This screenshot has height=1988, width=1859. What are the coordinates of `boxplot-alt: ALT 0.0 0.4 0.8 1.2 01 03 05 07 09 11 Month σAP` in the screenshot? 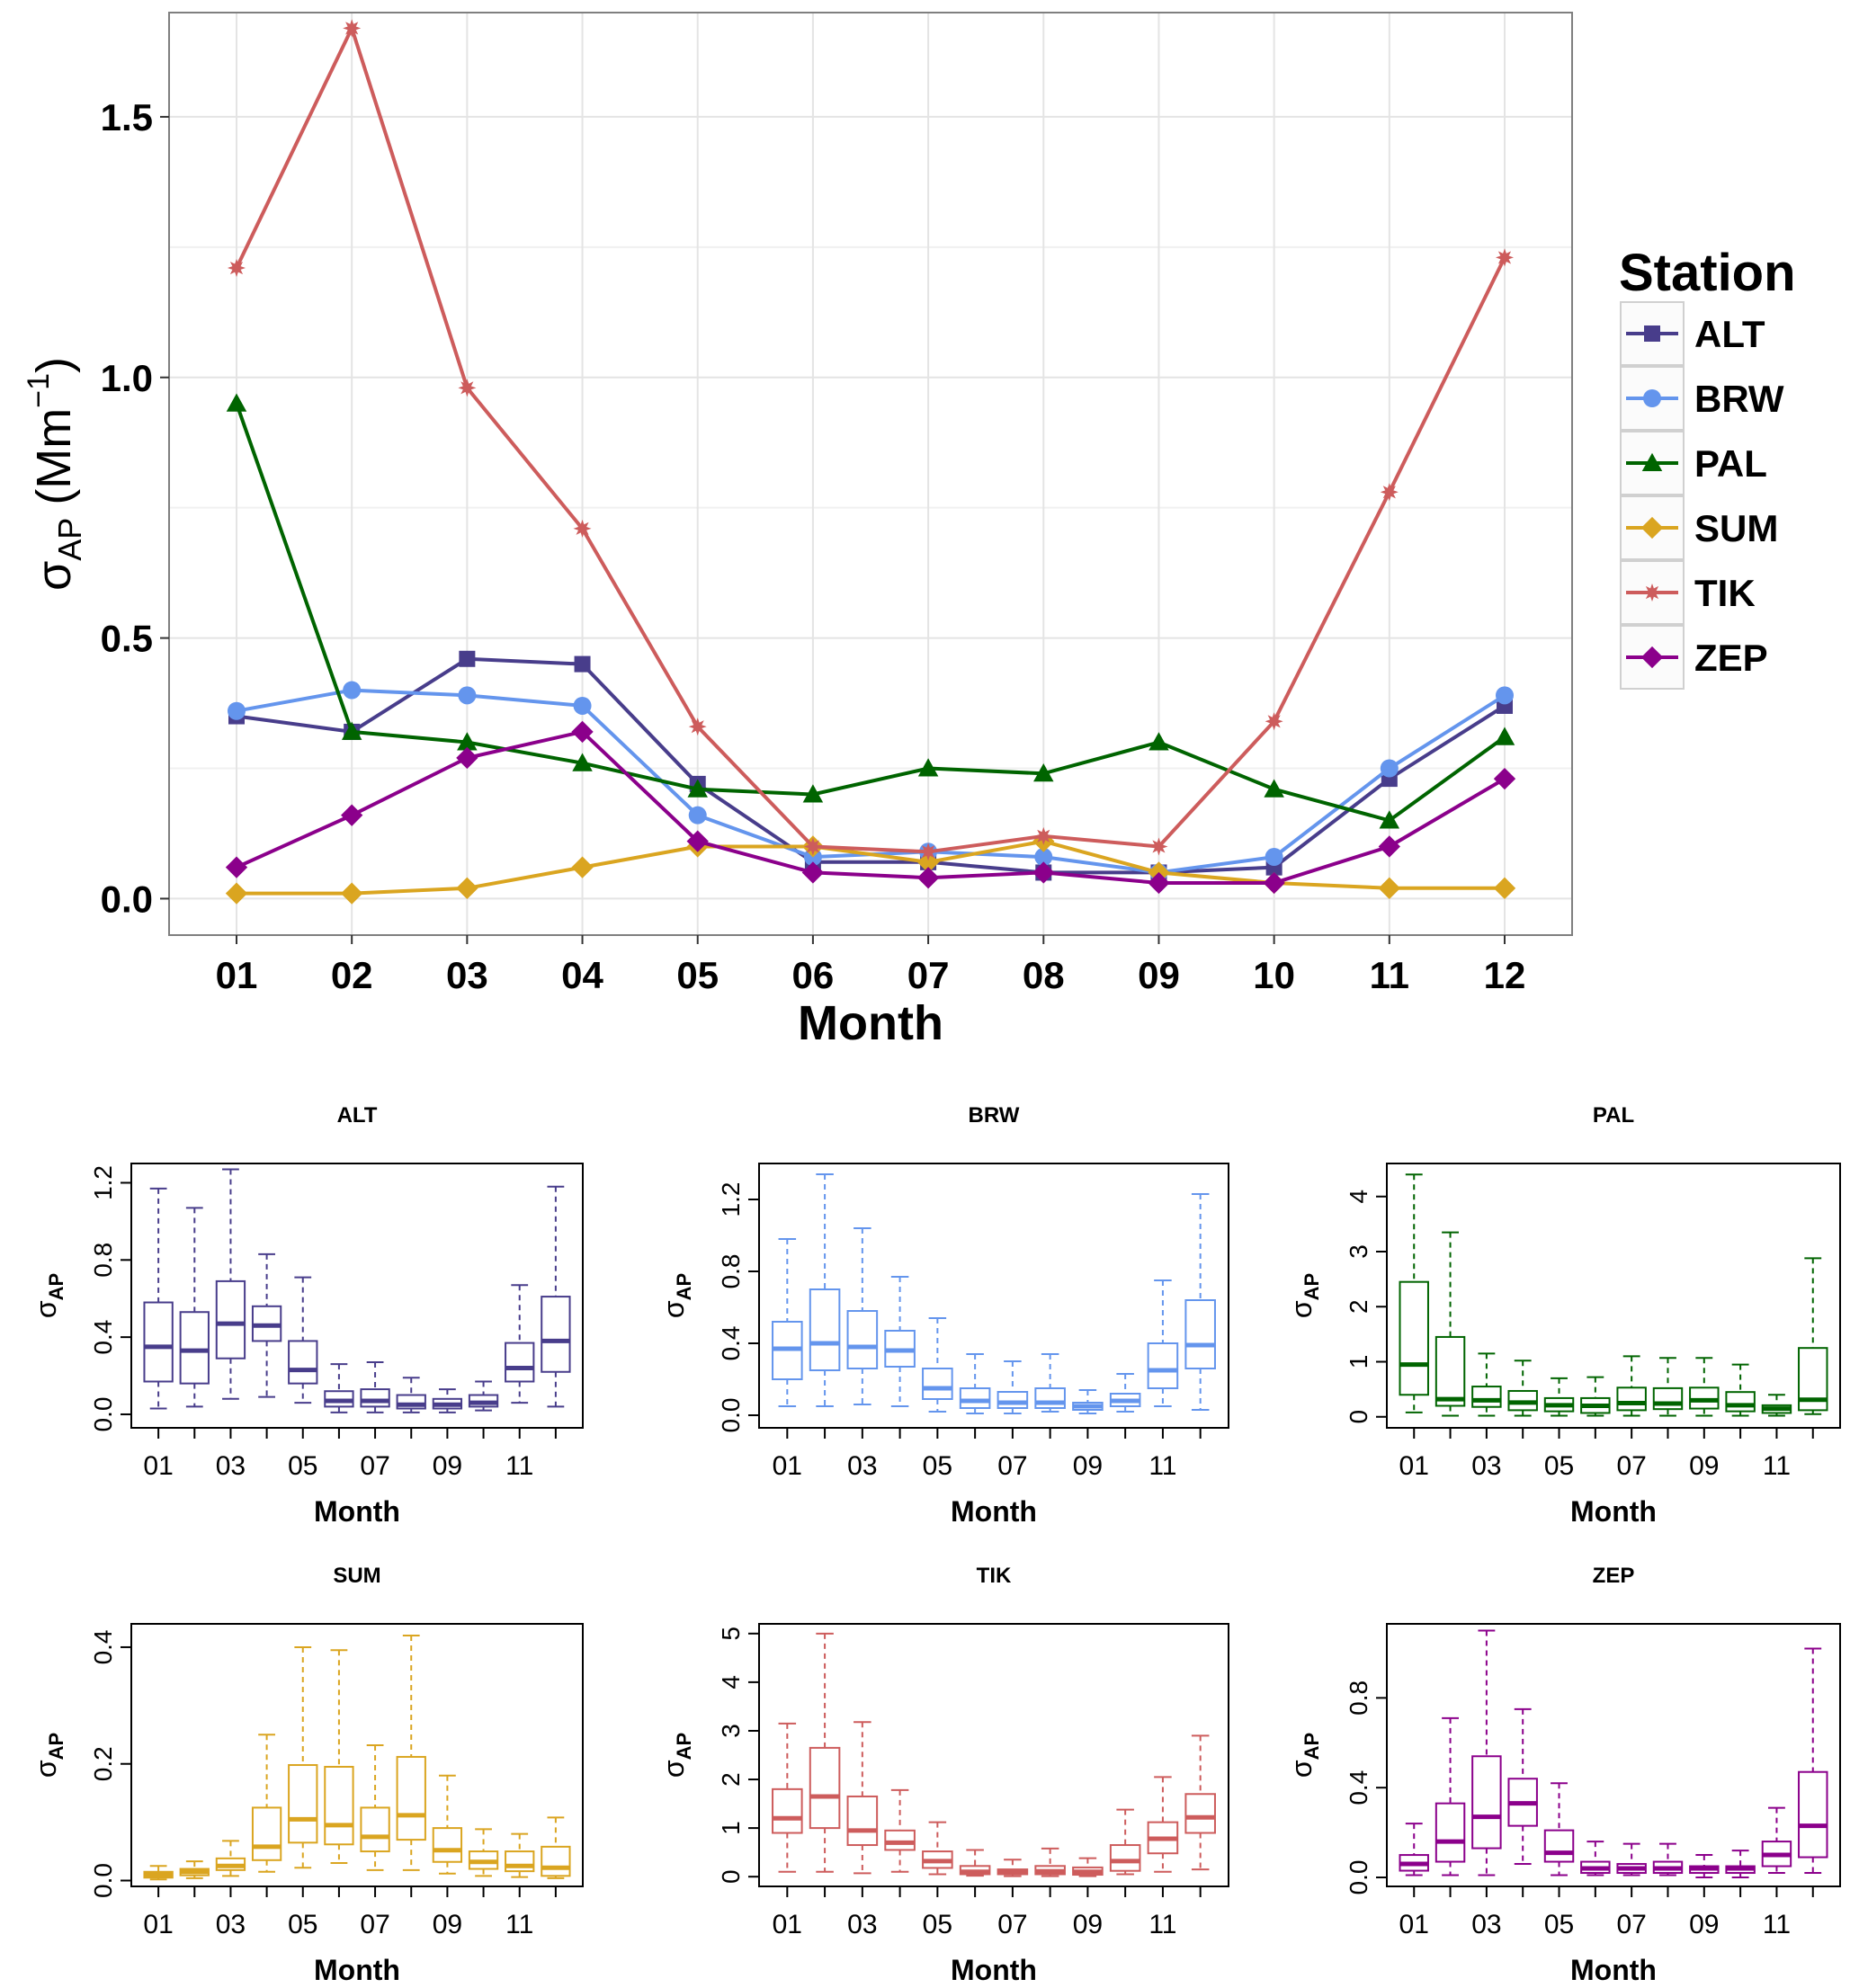 It's located at (307, 1315).